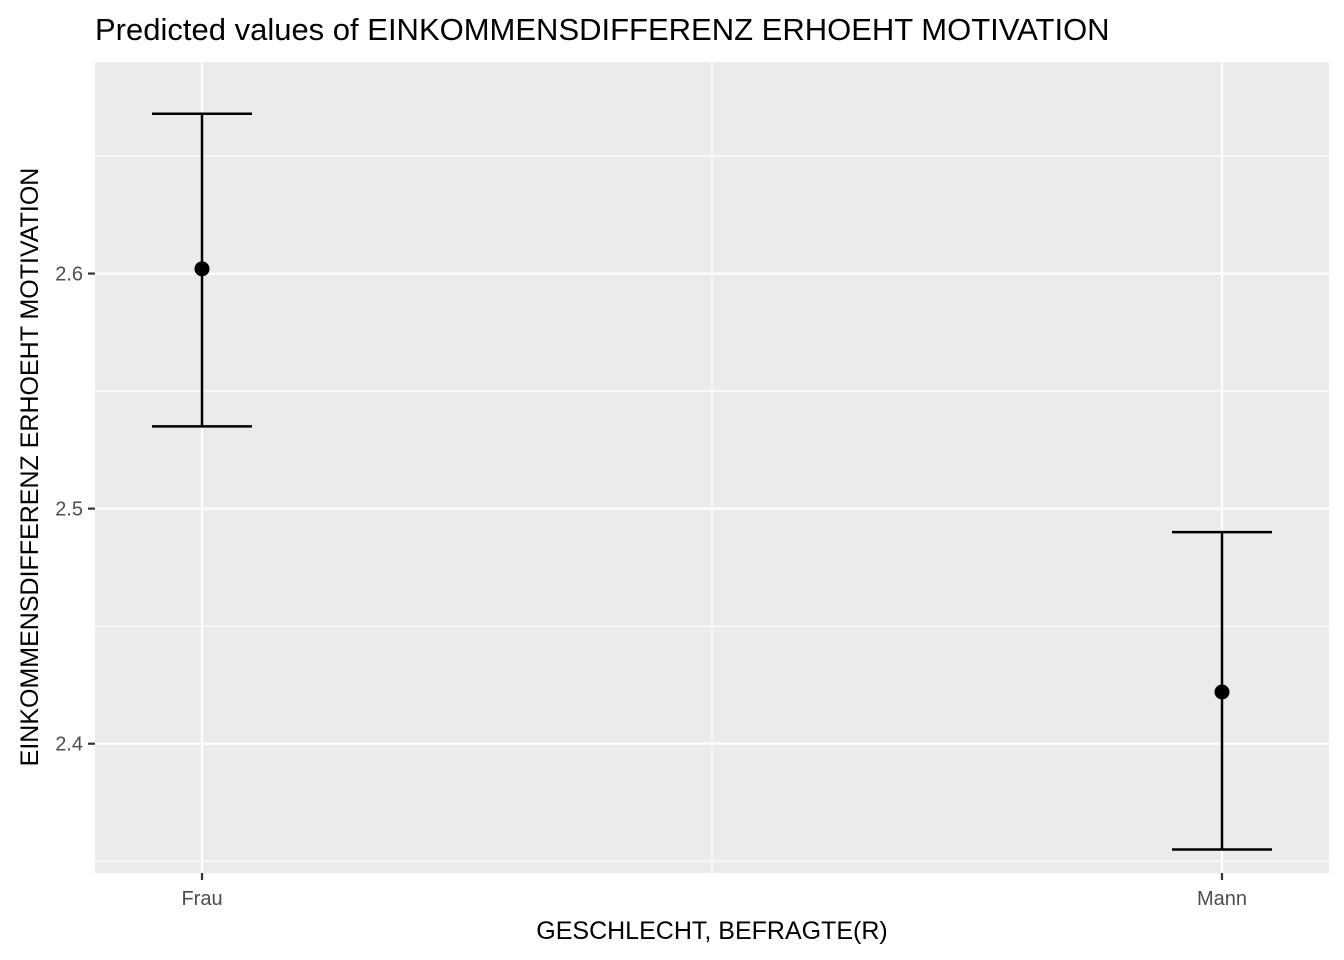 This screenshot has height=960, width=1344. What do you see at coordinates (69, 275) in the screenshot?
I see `y-tick-label: 2.6` at bounding box center [69, 275].